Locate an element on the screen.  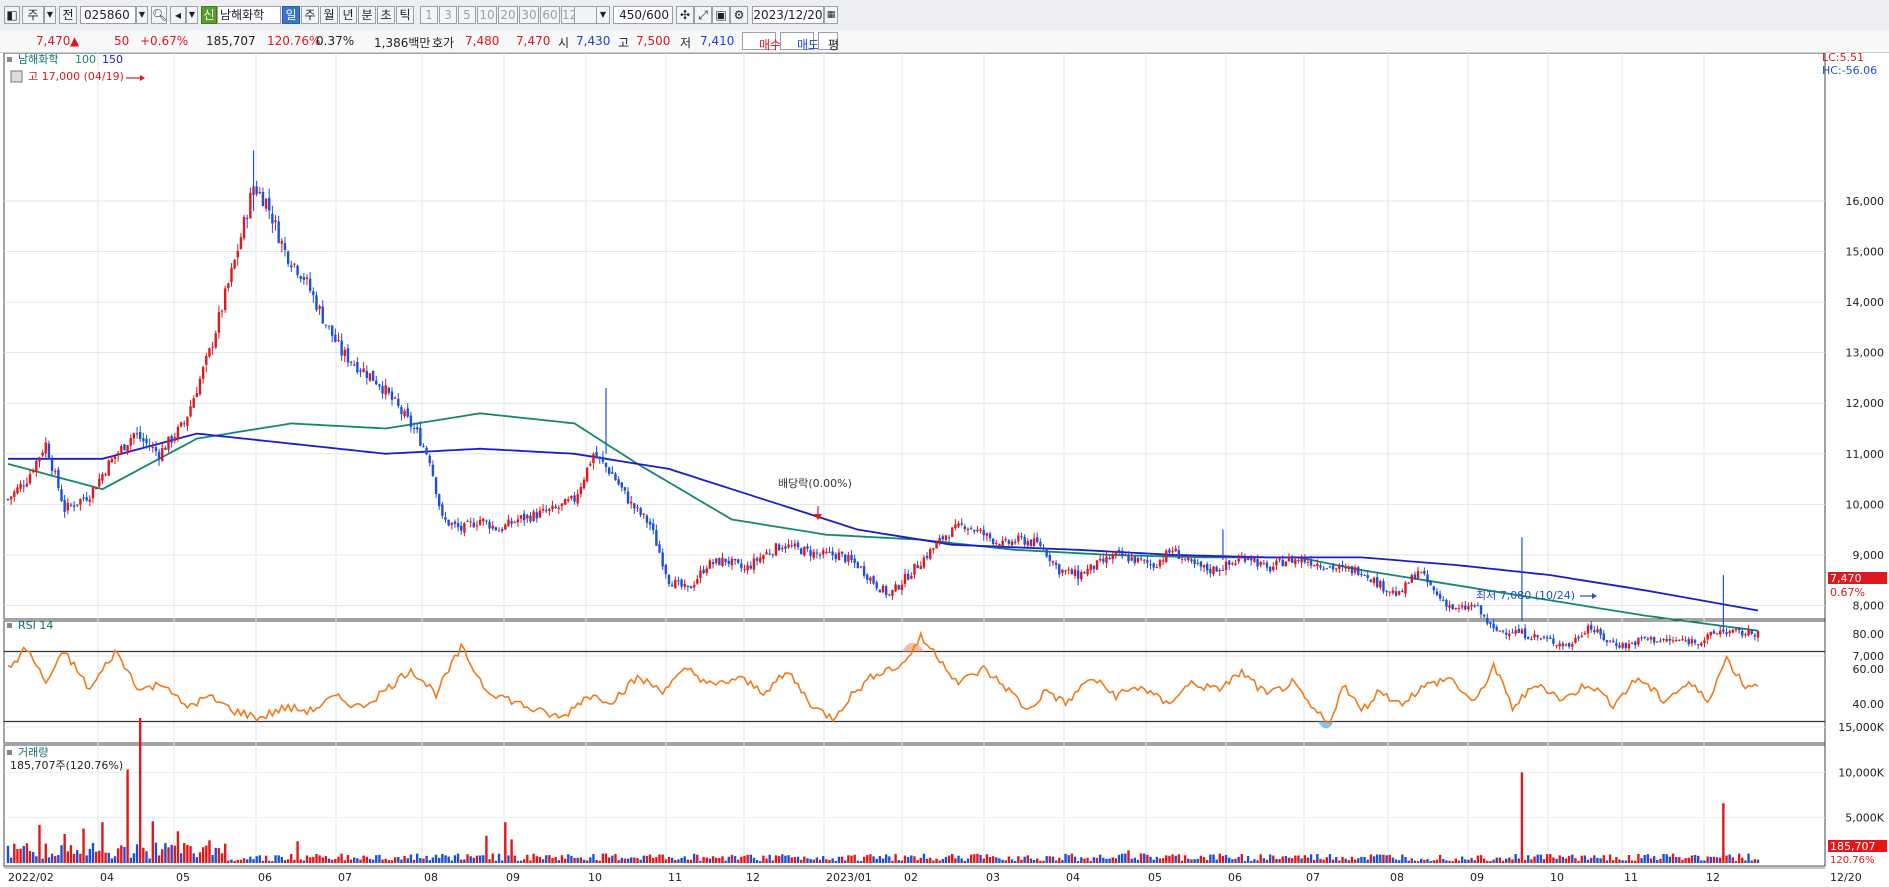
new-listing-badge: 신 is located at coordinates (209, 15).